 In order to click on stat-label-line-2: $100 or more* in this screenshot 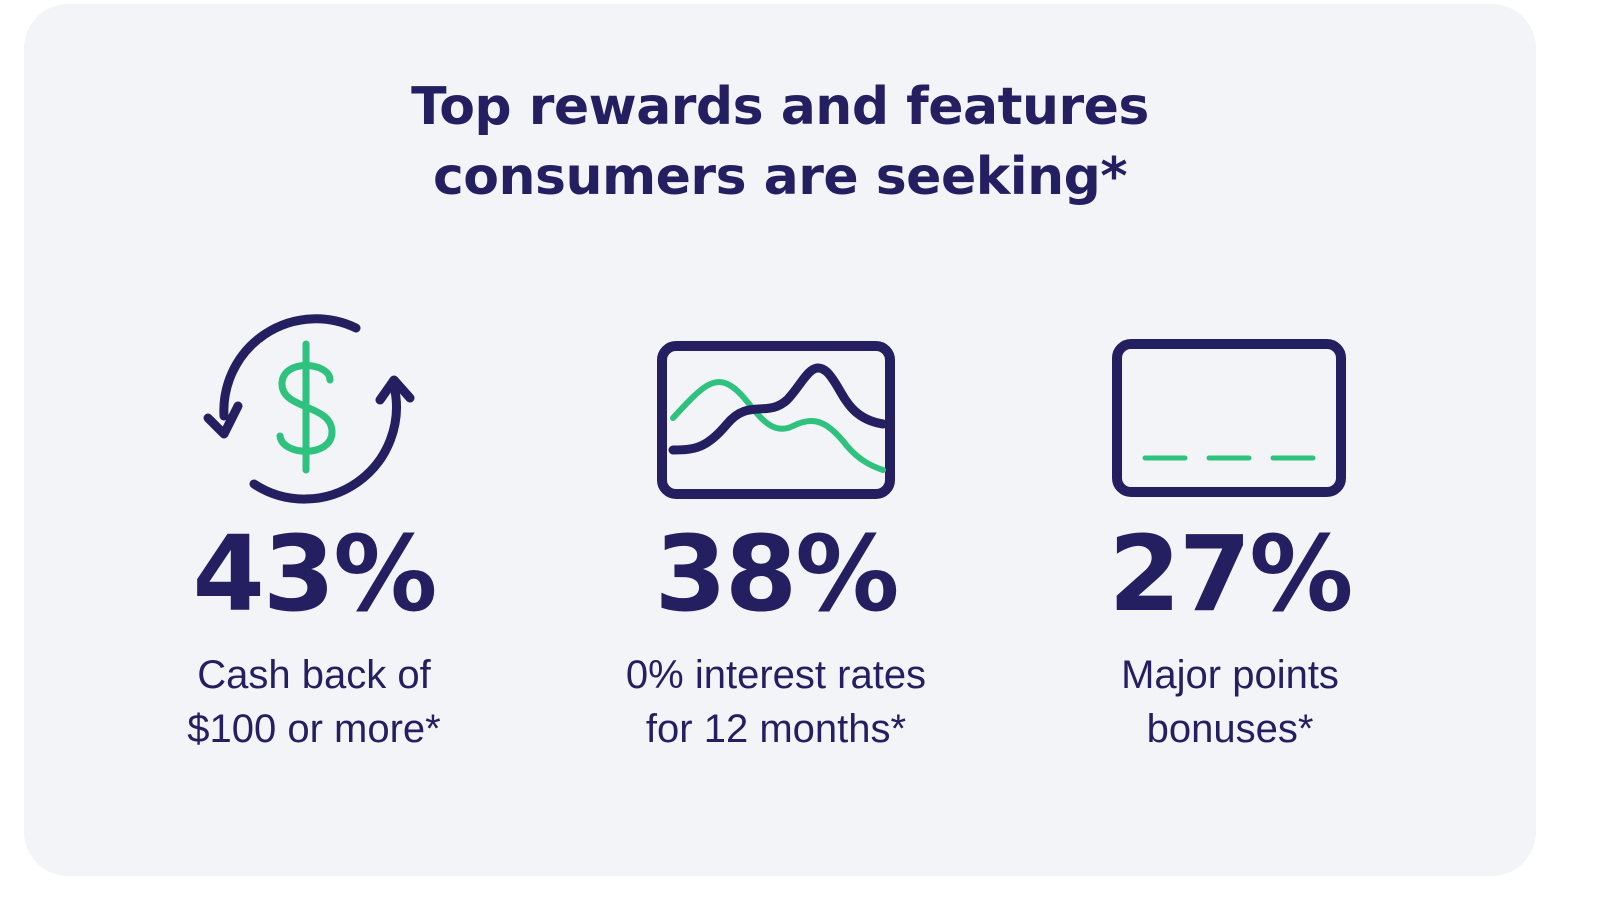, I will do `click(314, 729)`.